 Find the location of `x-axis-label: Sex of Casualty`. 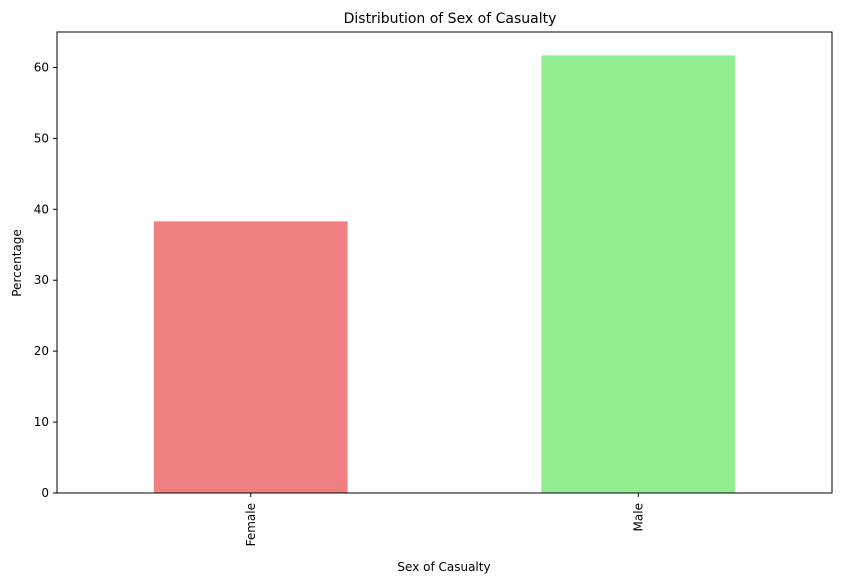

x-axis-label: Sex of Casualty is located at coordinates (443, 567).